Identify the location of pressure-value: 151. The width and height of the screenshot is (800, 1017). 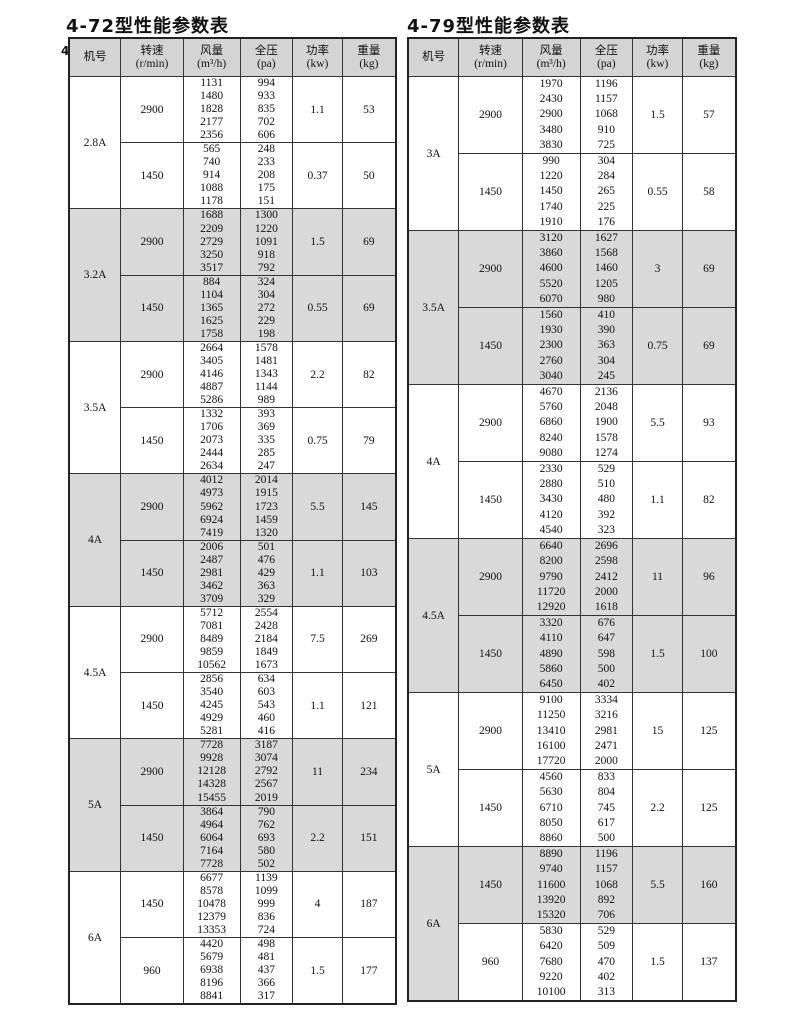
(266, 201).